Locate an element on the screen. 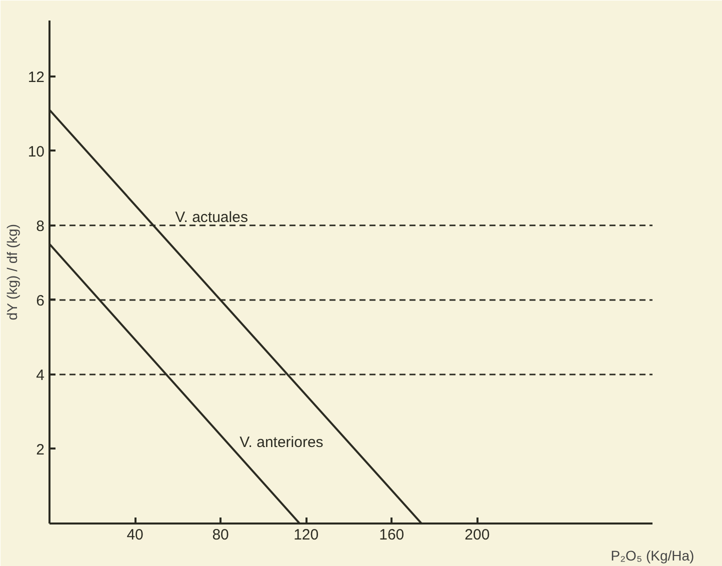 Image resolution: width=722 pixels, height=566 pixels. series-label: V. anteriores is located at coordinates (282, 442).